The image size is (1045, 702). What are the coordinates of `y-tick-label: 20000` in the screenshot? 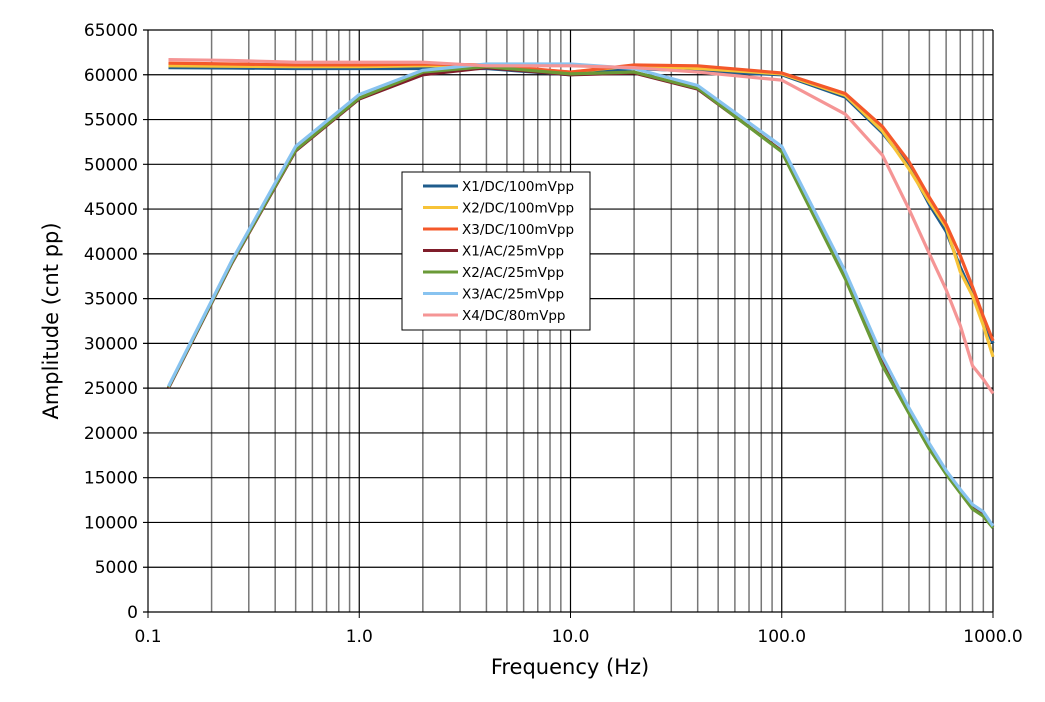 It's located at (111, 434).